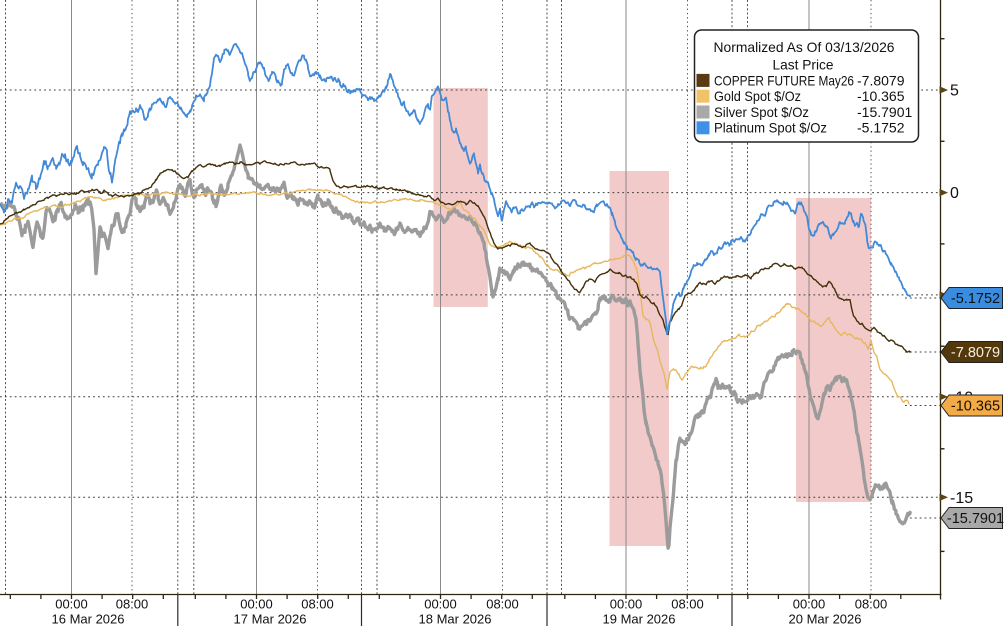  Describe the element at coordinates (770, 128) in the screenshot. I see `svg-text: Platinum Spot $/Oz` at that location.